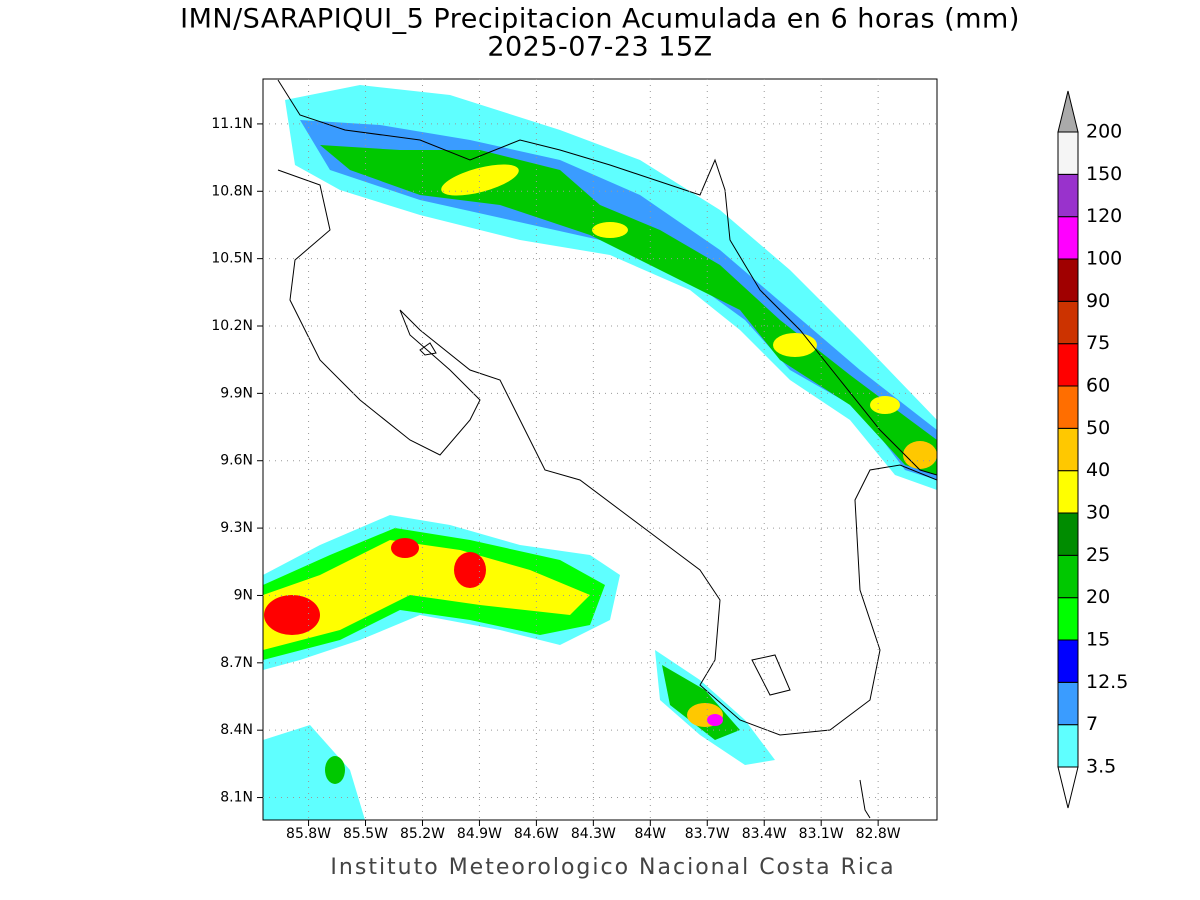  I want to click on y-tick-label: 8.4N, so click(236, 730).